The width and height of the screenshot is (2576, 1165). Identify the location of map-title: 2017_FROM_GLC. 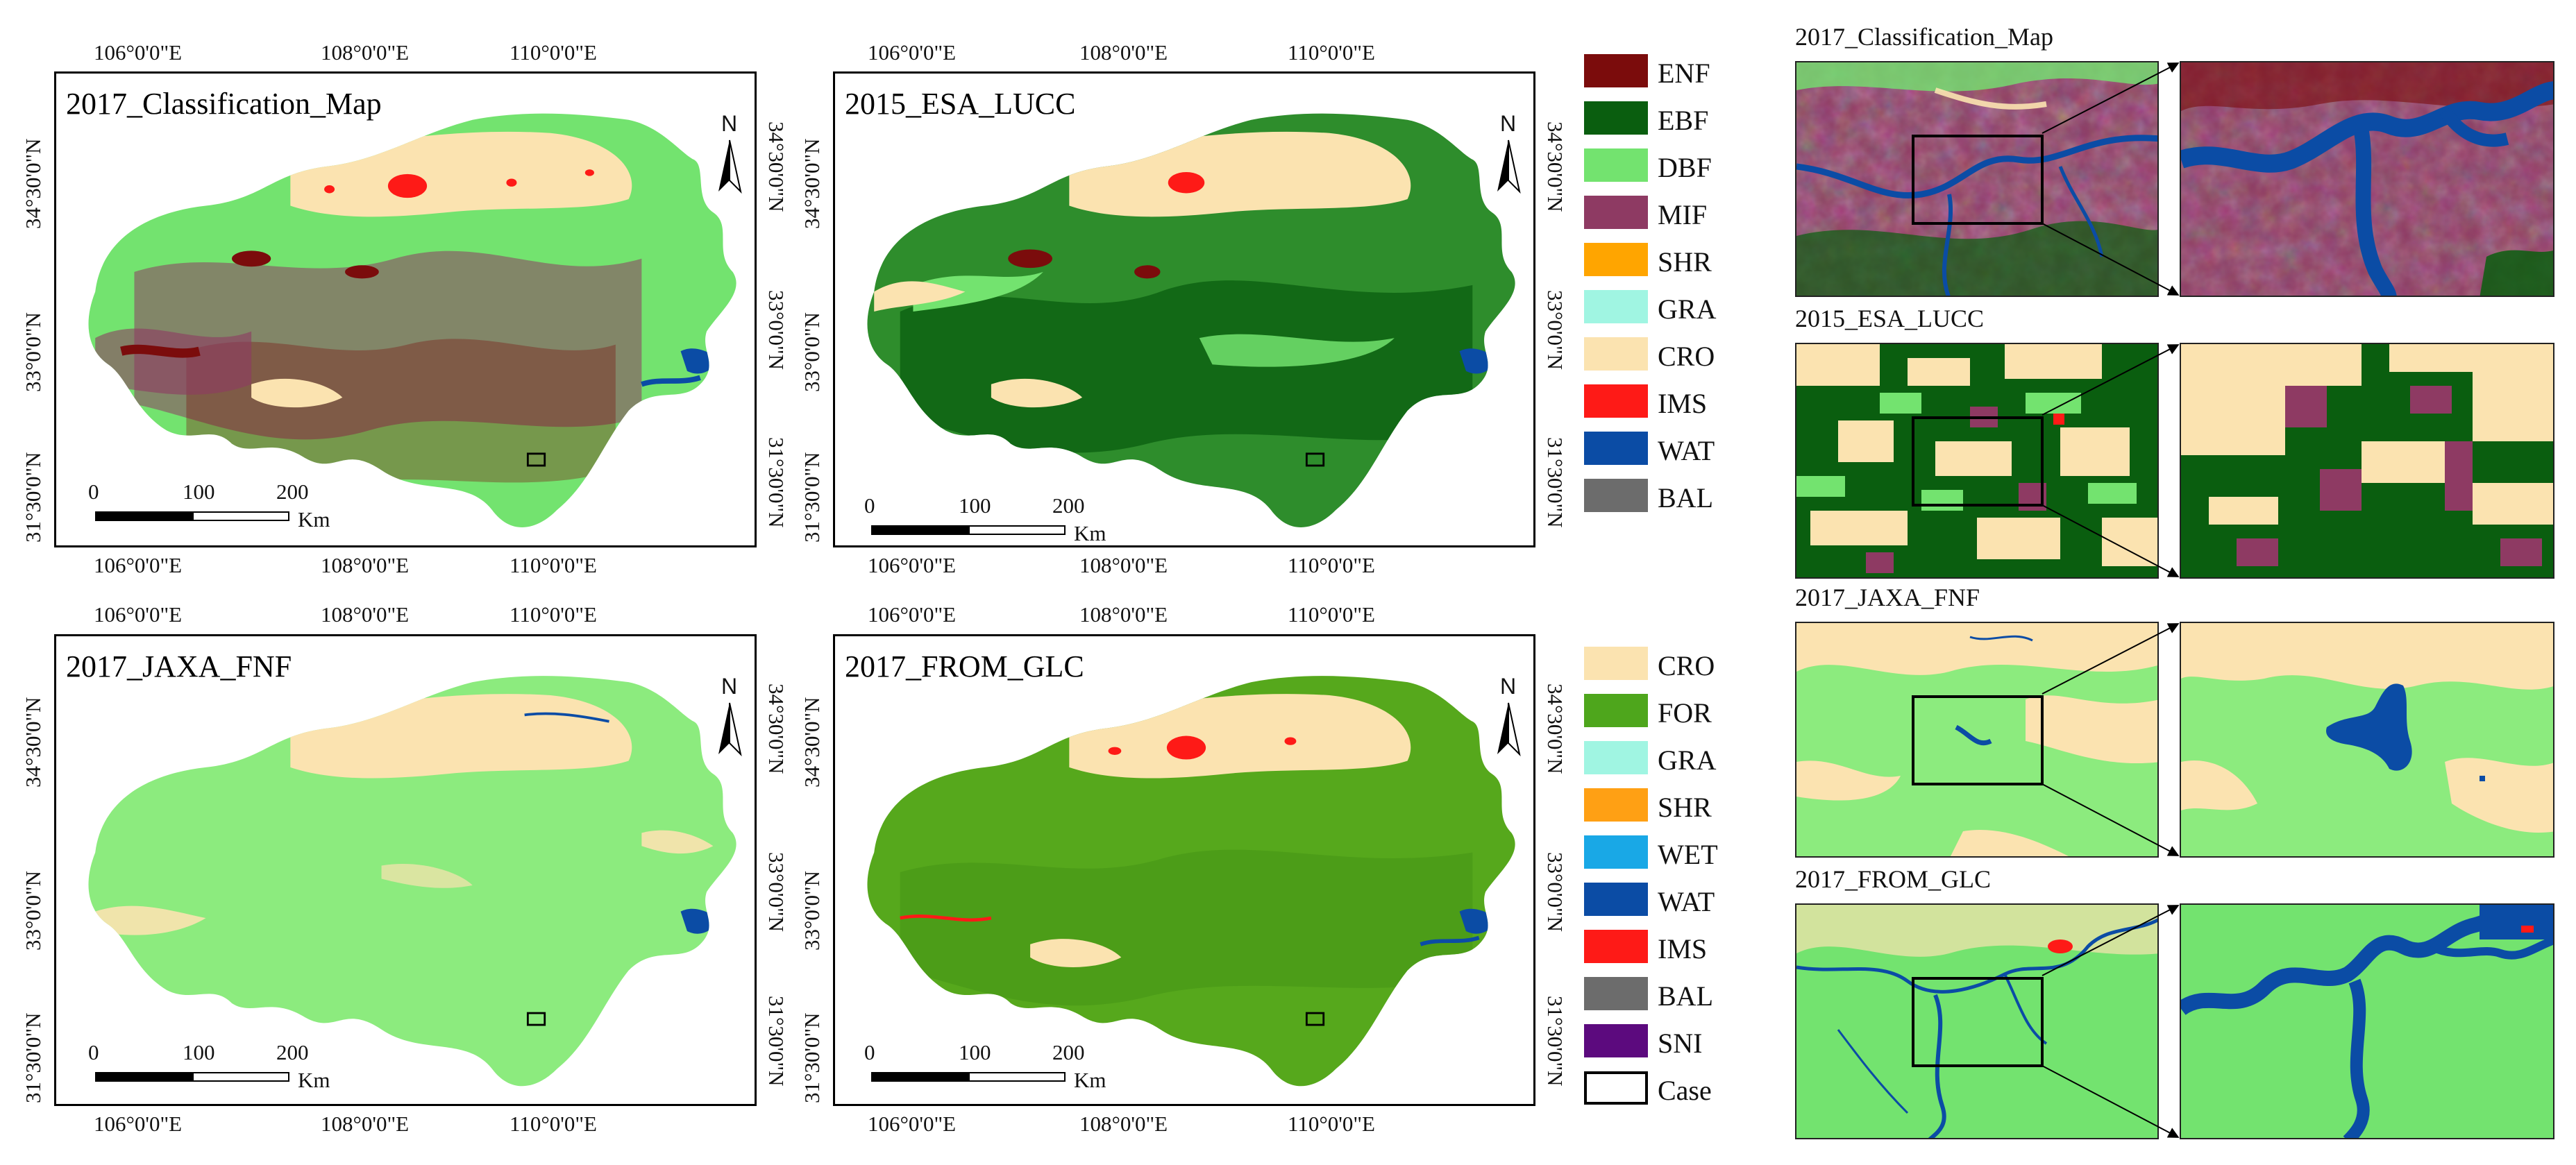
(964, 666).